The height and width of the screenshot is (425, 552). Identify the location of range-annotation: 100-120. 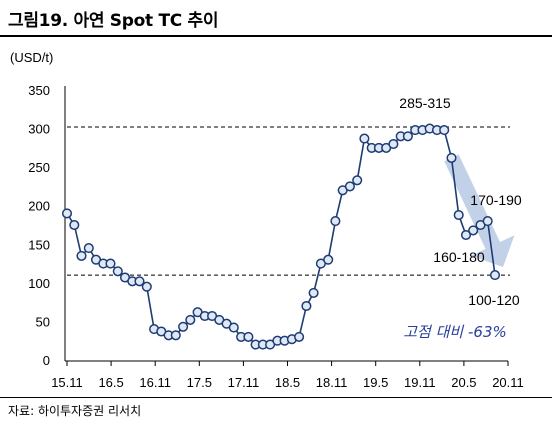
(494, 300).